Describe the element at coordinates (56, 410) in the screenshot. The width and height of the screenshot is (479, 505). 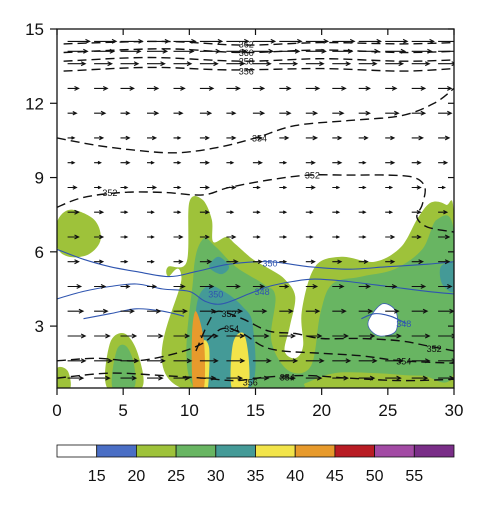
I see `x-tick-label: 0` at that location.